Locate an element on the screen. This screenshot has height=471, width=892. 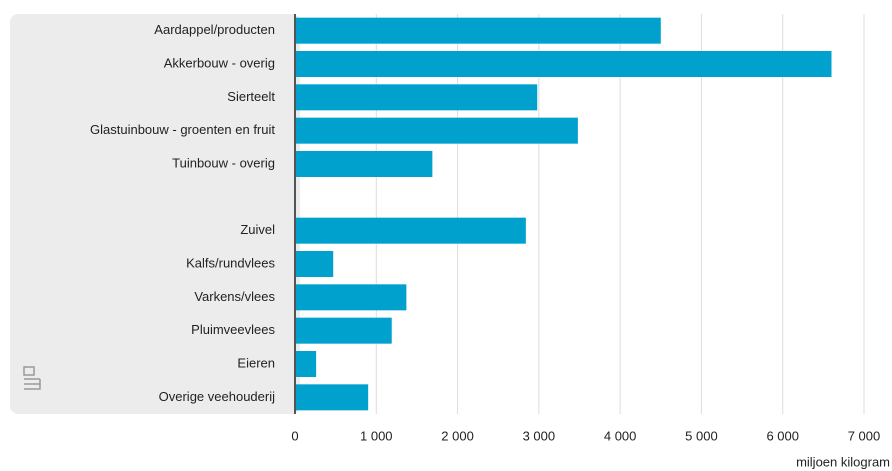
y-tick-label: Sierteelt is located at coordinates (251, 96).